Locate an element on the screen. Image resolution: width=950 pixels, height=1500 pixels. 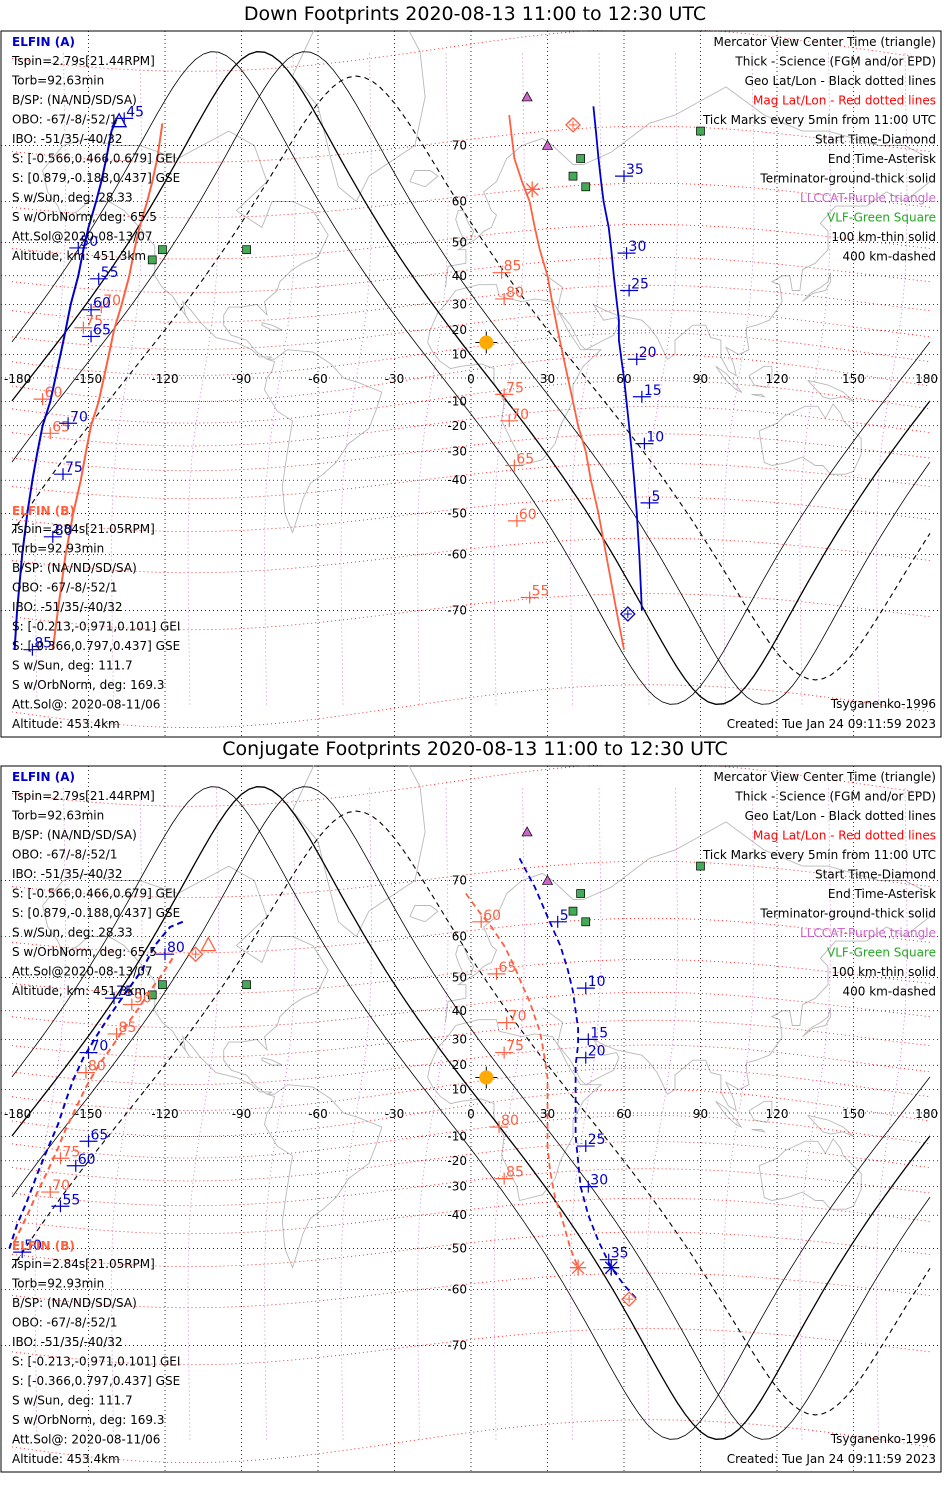
down-lon-tick-labels: -180 -150 -120 -90 -60 -30 0 30 60 90 120 150 180 is located at coordinates (471, 379).